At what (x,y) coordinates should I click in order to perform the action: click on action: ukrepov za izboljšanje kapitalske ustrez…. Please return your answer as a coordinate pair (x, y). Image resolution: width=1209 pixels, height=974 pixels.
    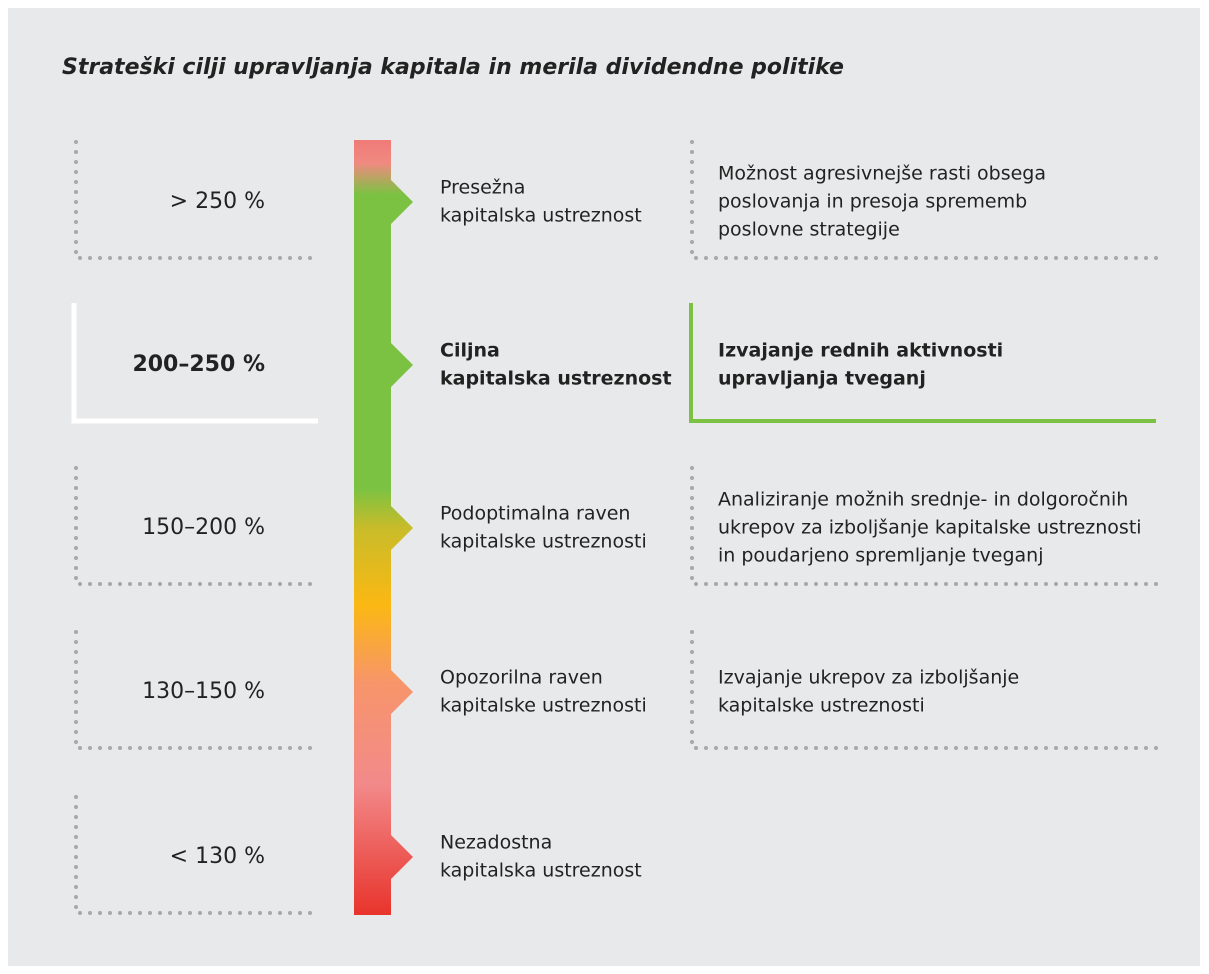
    Looking at the image, I should click on (930, 528).